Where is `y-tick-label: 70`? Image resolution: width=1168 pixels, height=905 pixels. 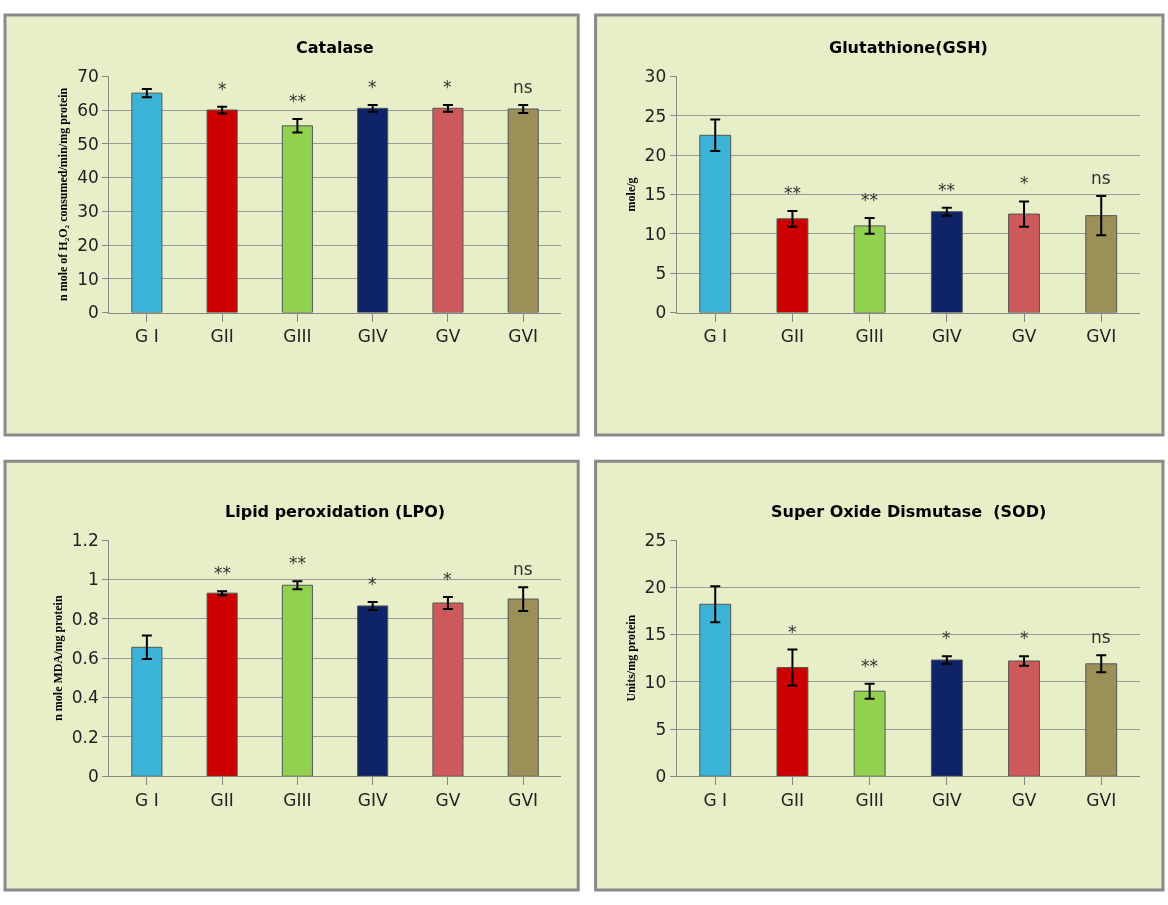 y-tick-label: 70 is located at coordinates (88, 76).